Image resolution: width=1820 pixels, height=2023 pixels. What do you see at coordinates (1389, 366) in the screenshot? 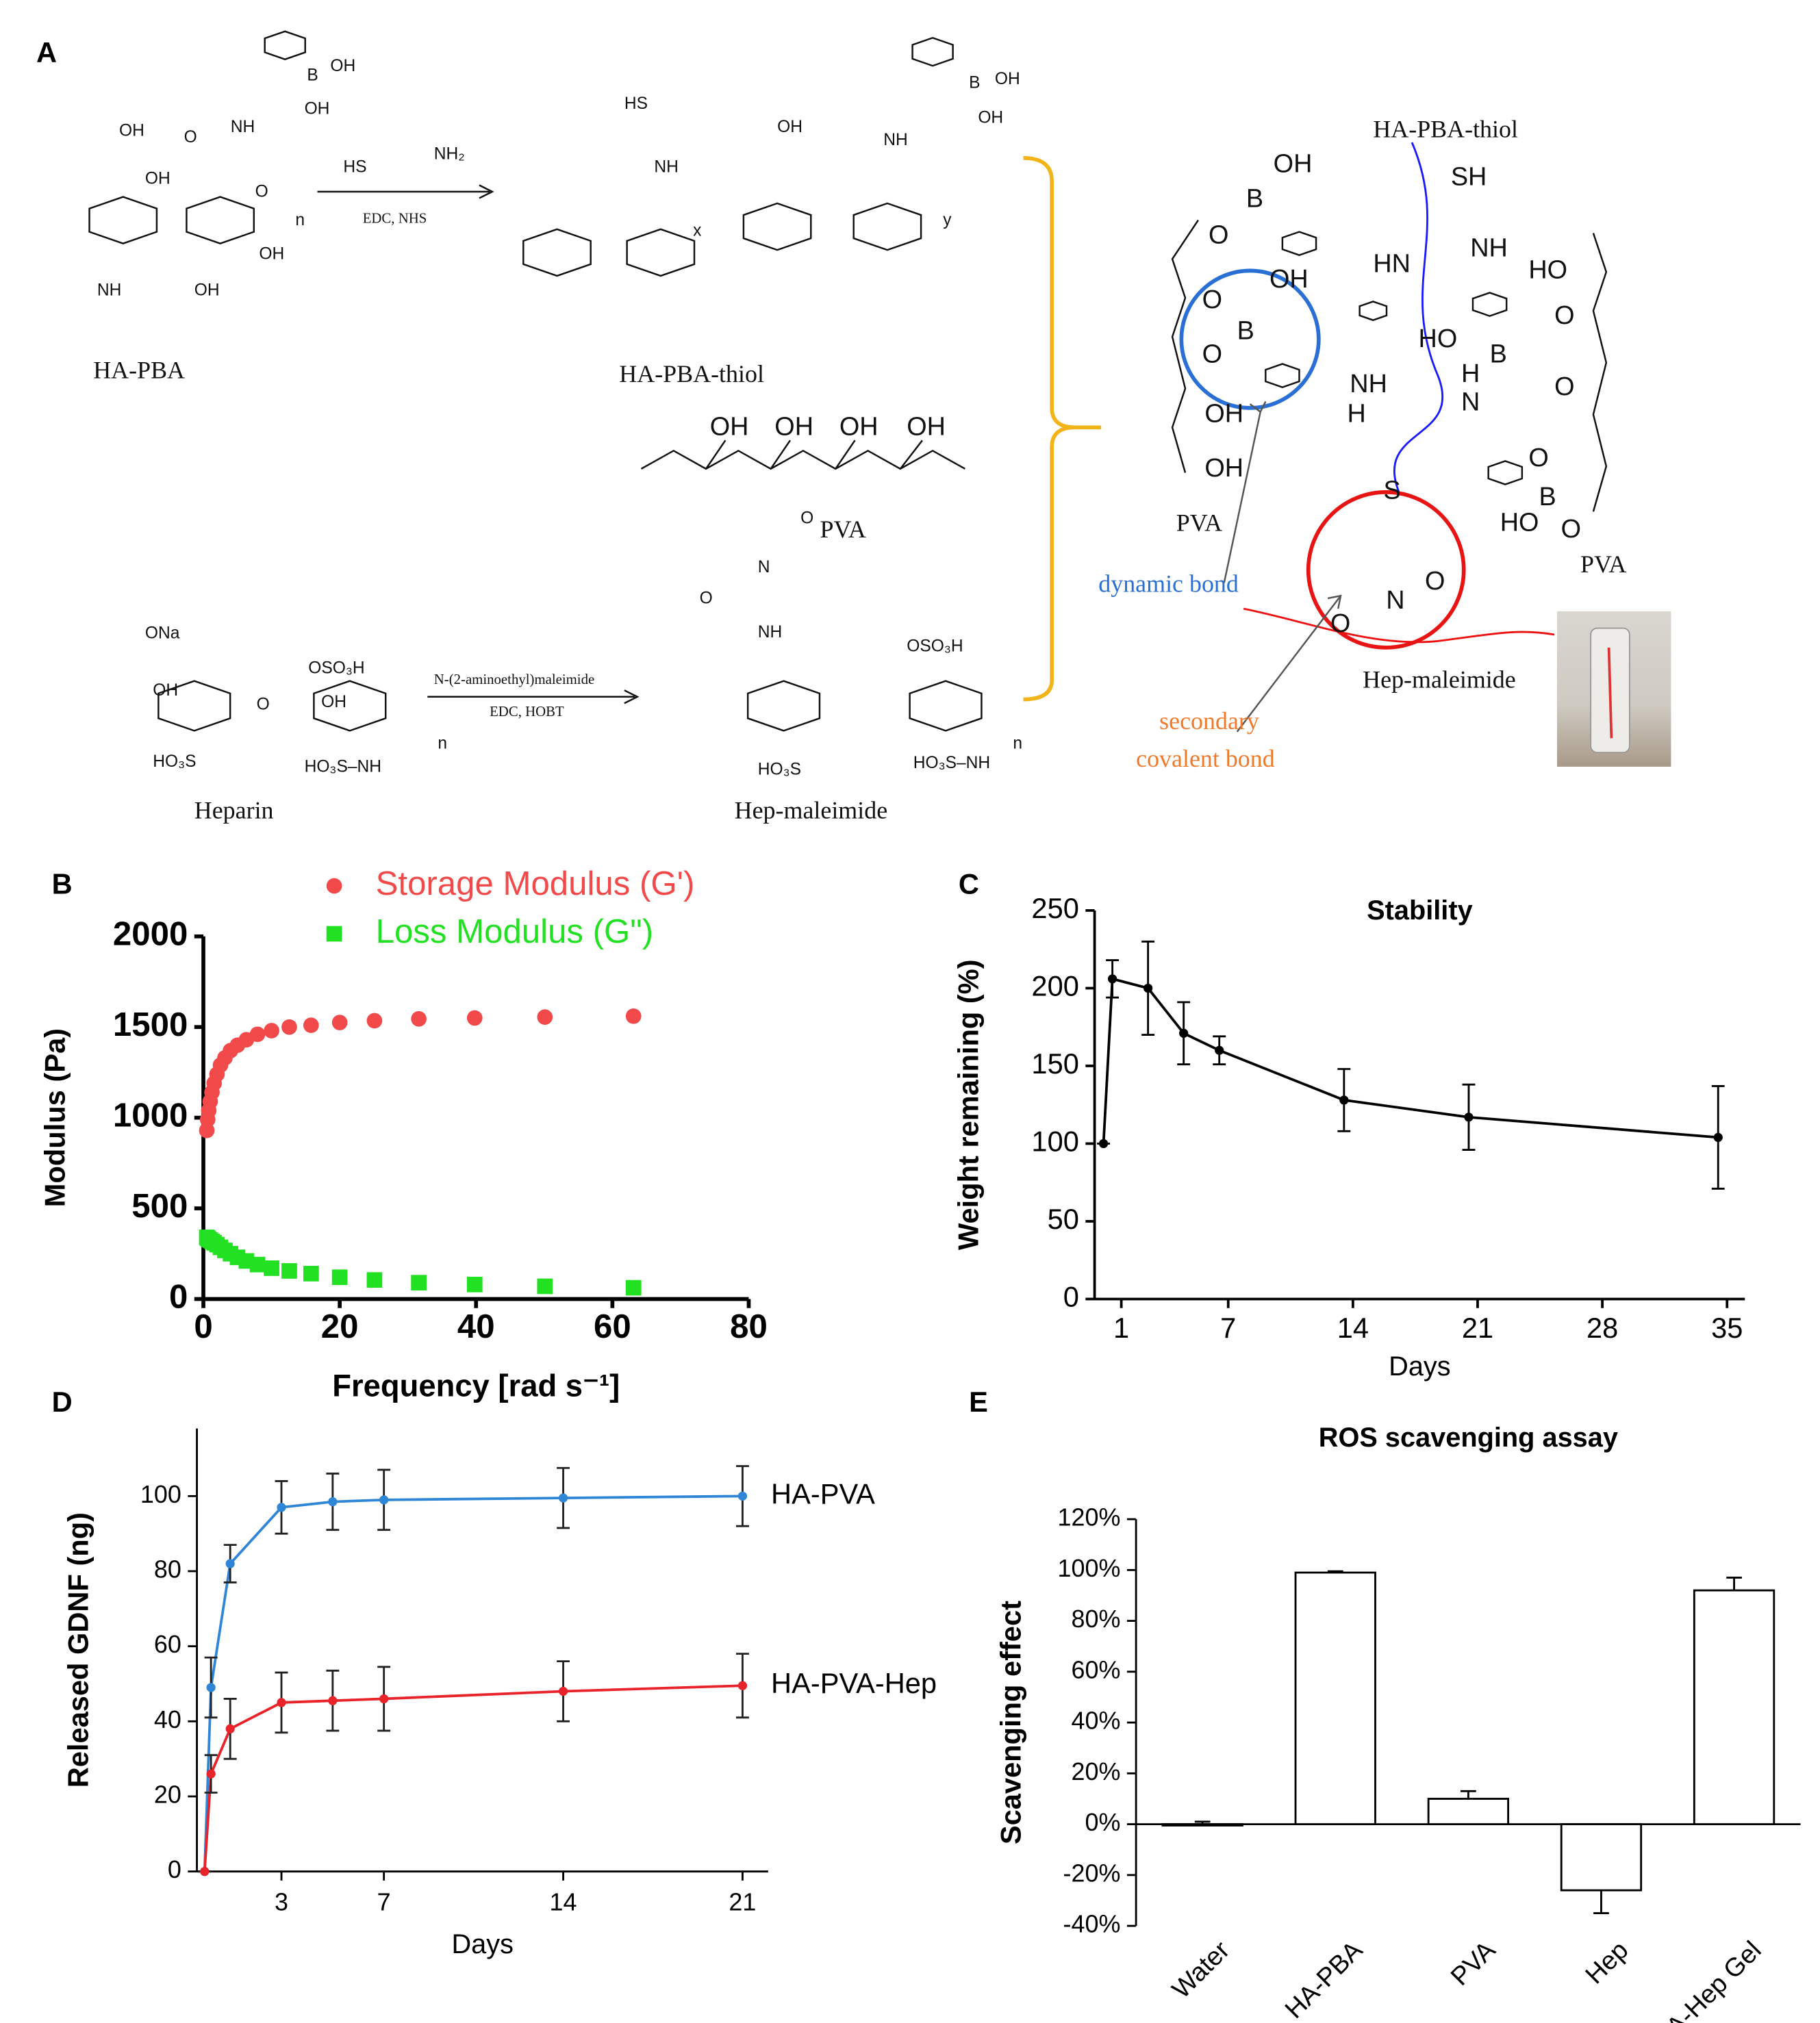
I see `pva-backbone` at bounding box center [1389, 366].